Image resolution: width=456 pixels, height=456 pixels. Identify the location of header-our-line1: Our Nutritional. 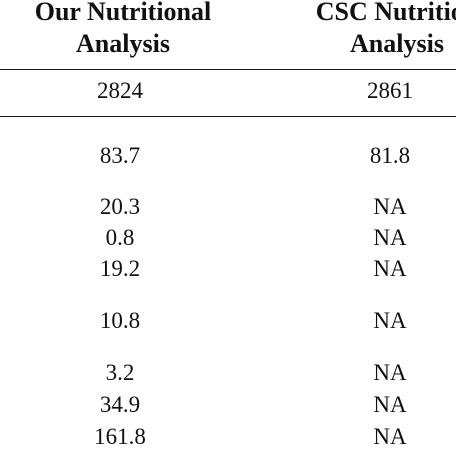
(123, 13).